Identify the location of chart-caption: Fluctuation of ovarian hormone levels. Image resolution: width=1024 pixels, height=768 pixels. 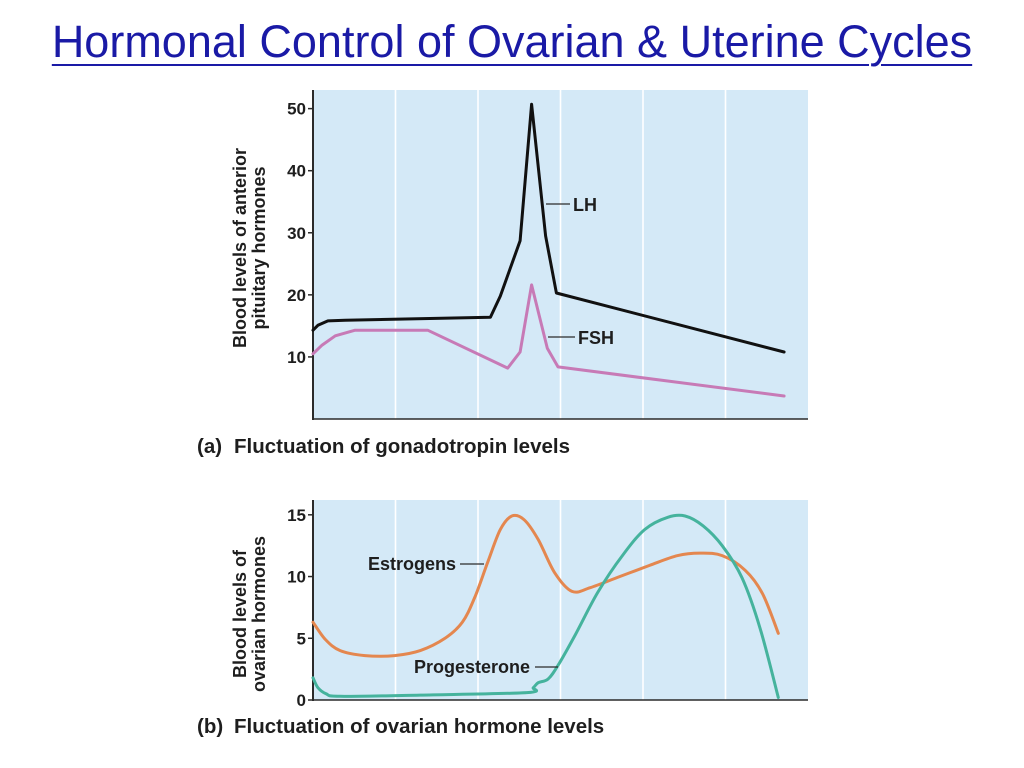
(419, 726).